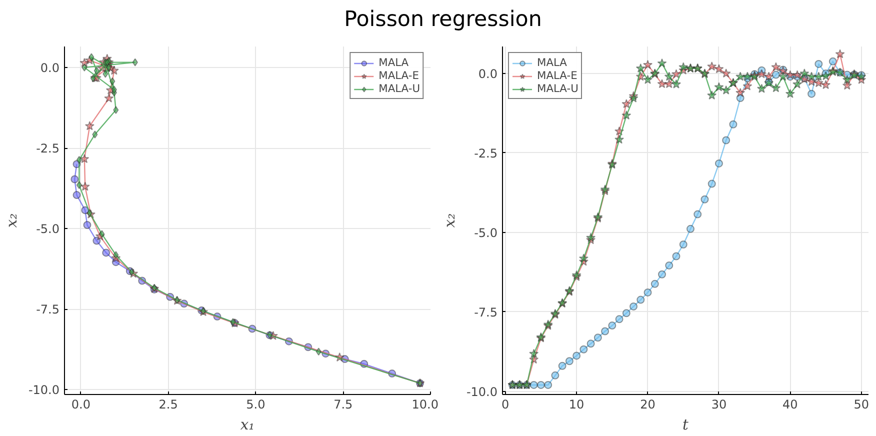 This screenshot has height=436, width=876. I want to click on x-tick-label: 40, so click(790, 405).